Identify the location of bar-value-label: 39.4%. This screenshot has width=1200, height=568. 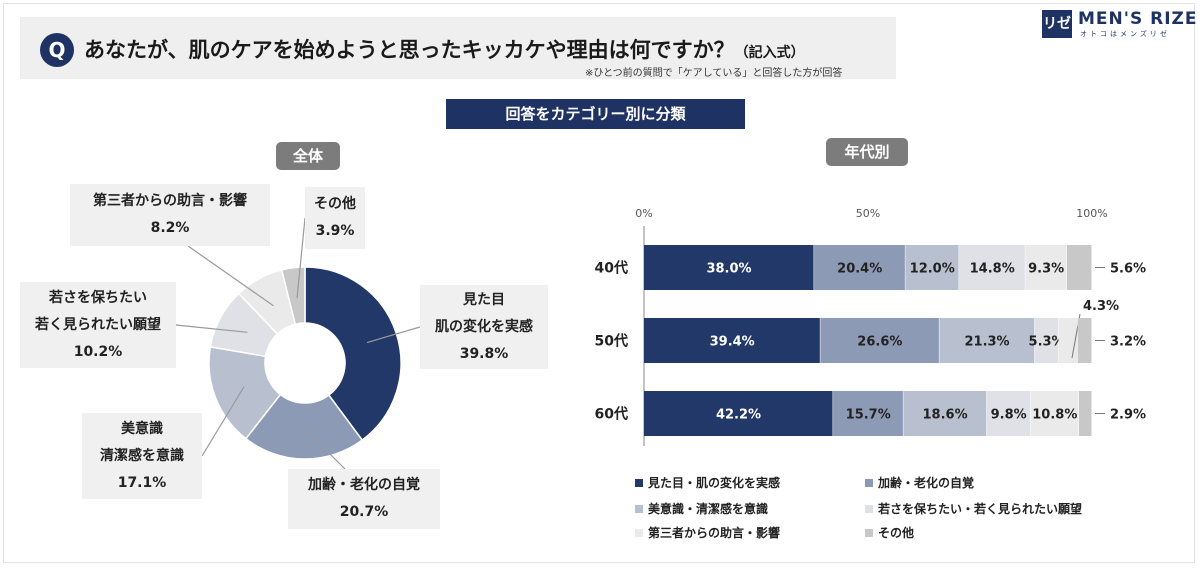
(732, 342).